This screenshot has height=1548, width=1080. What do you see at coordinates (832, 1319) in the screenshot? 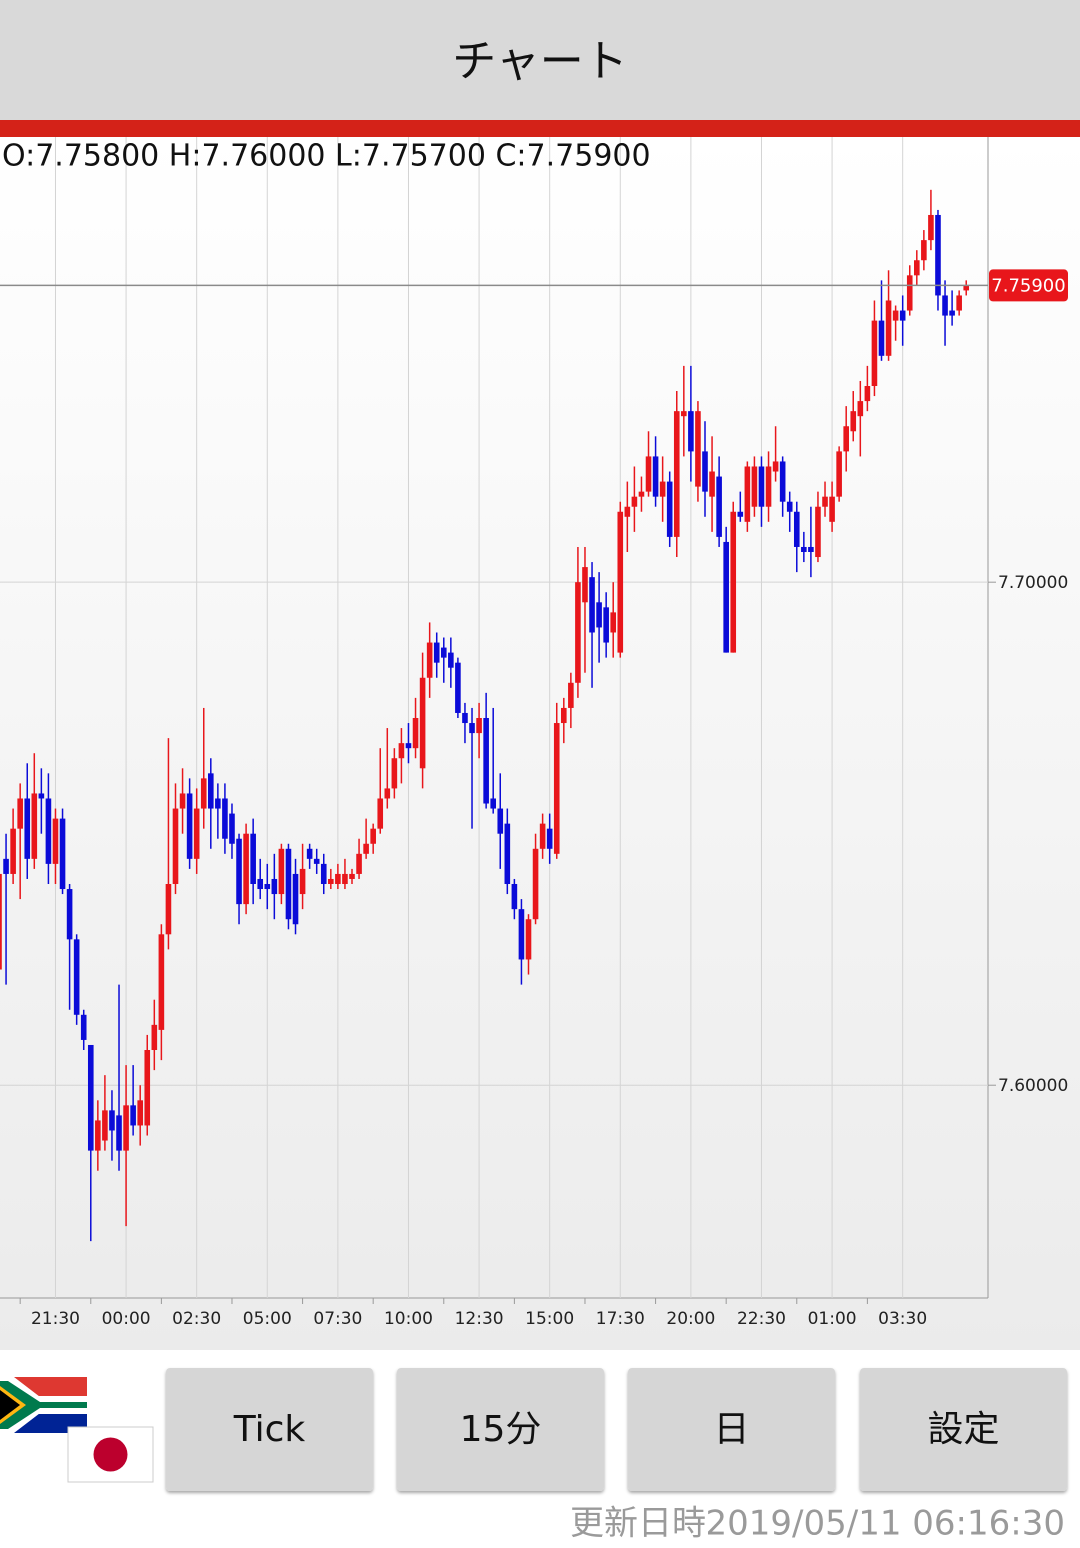
I see `x-tick-label: 01:00` at bounding box center [832, 1319].